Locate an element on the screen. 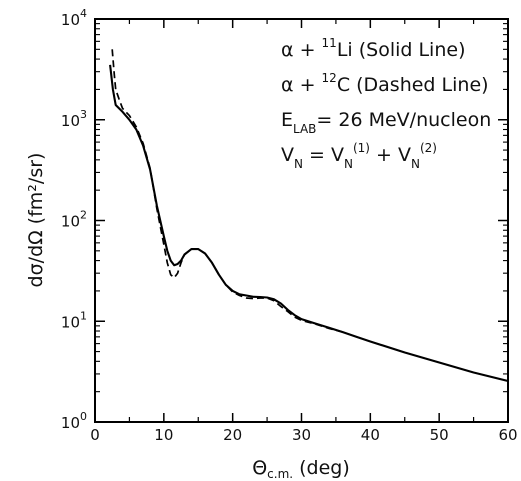 Image resolution: width=521 pixels, height=481 pixels. annotation-line-3: ELAB= 26 MeV/nucleon is located at coordinates (386, 122).